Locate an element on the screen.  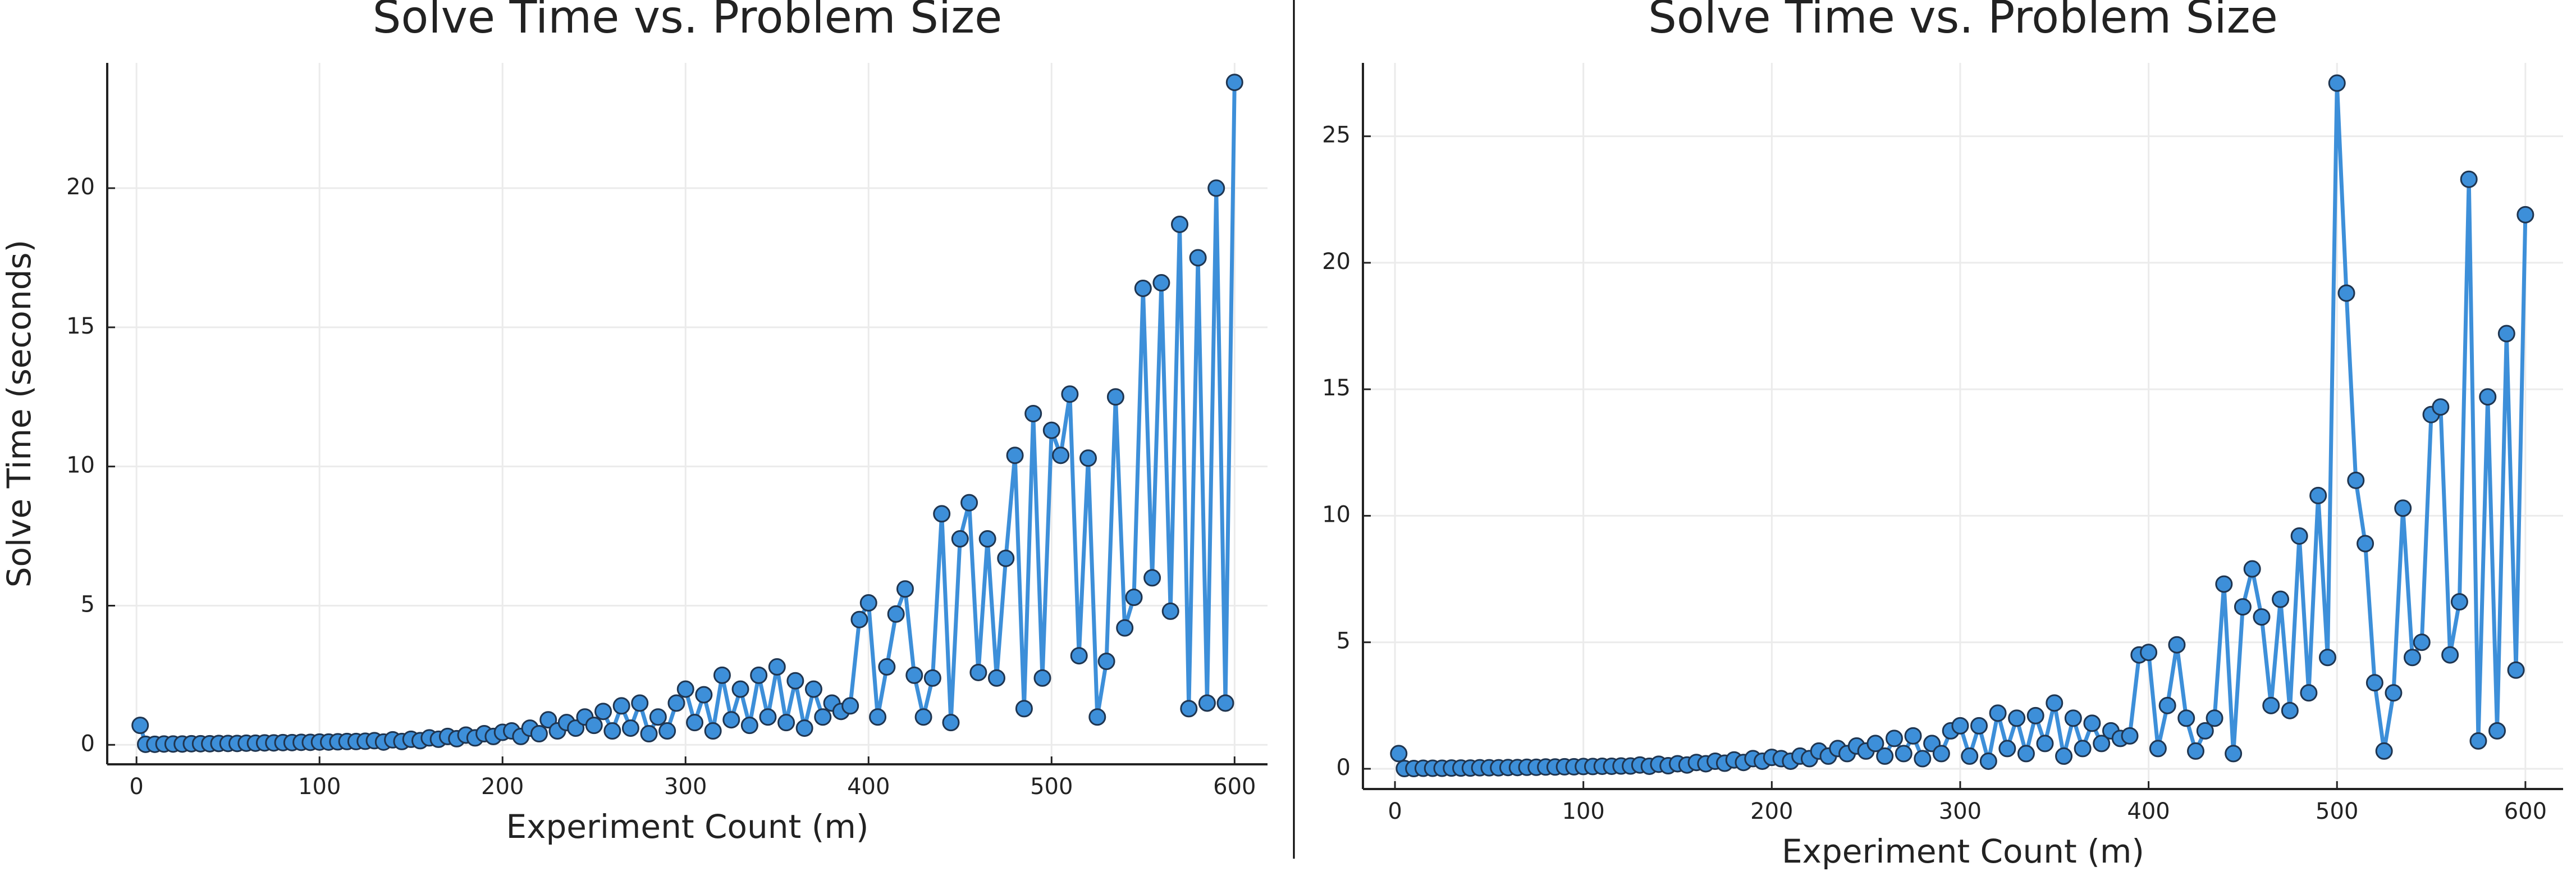
y-tick-label: 0 is located at coordinates (88, 744).